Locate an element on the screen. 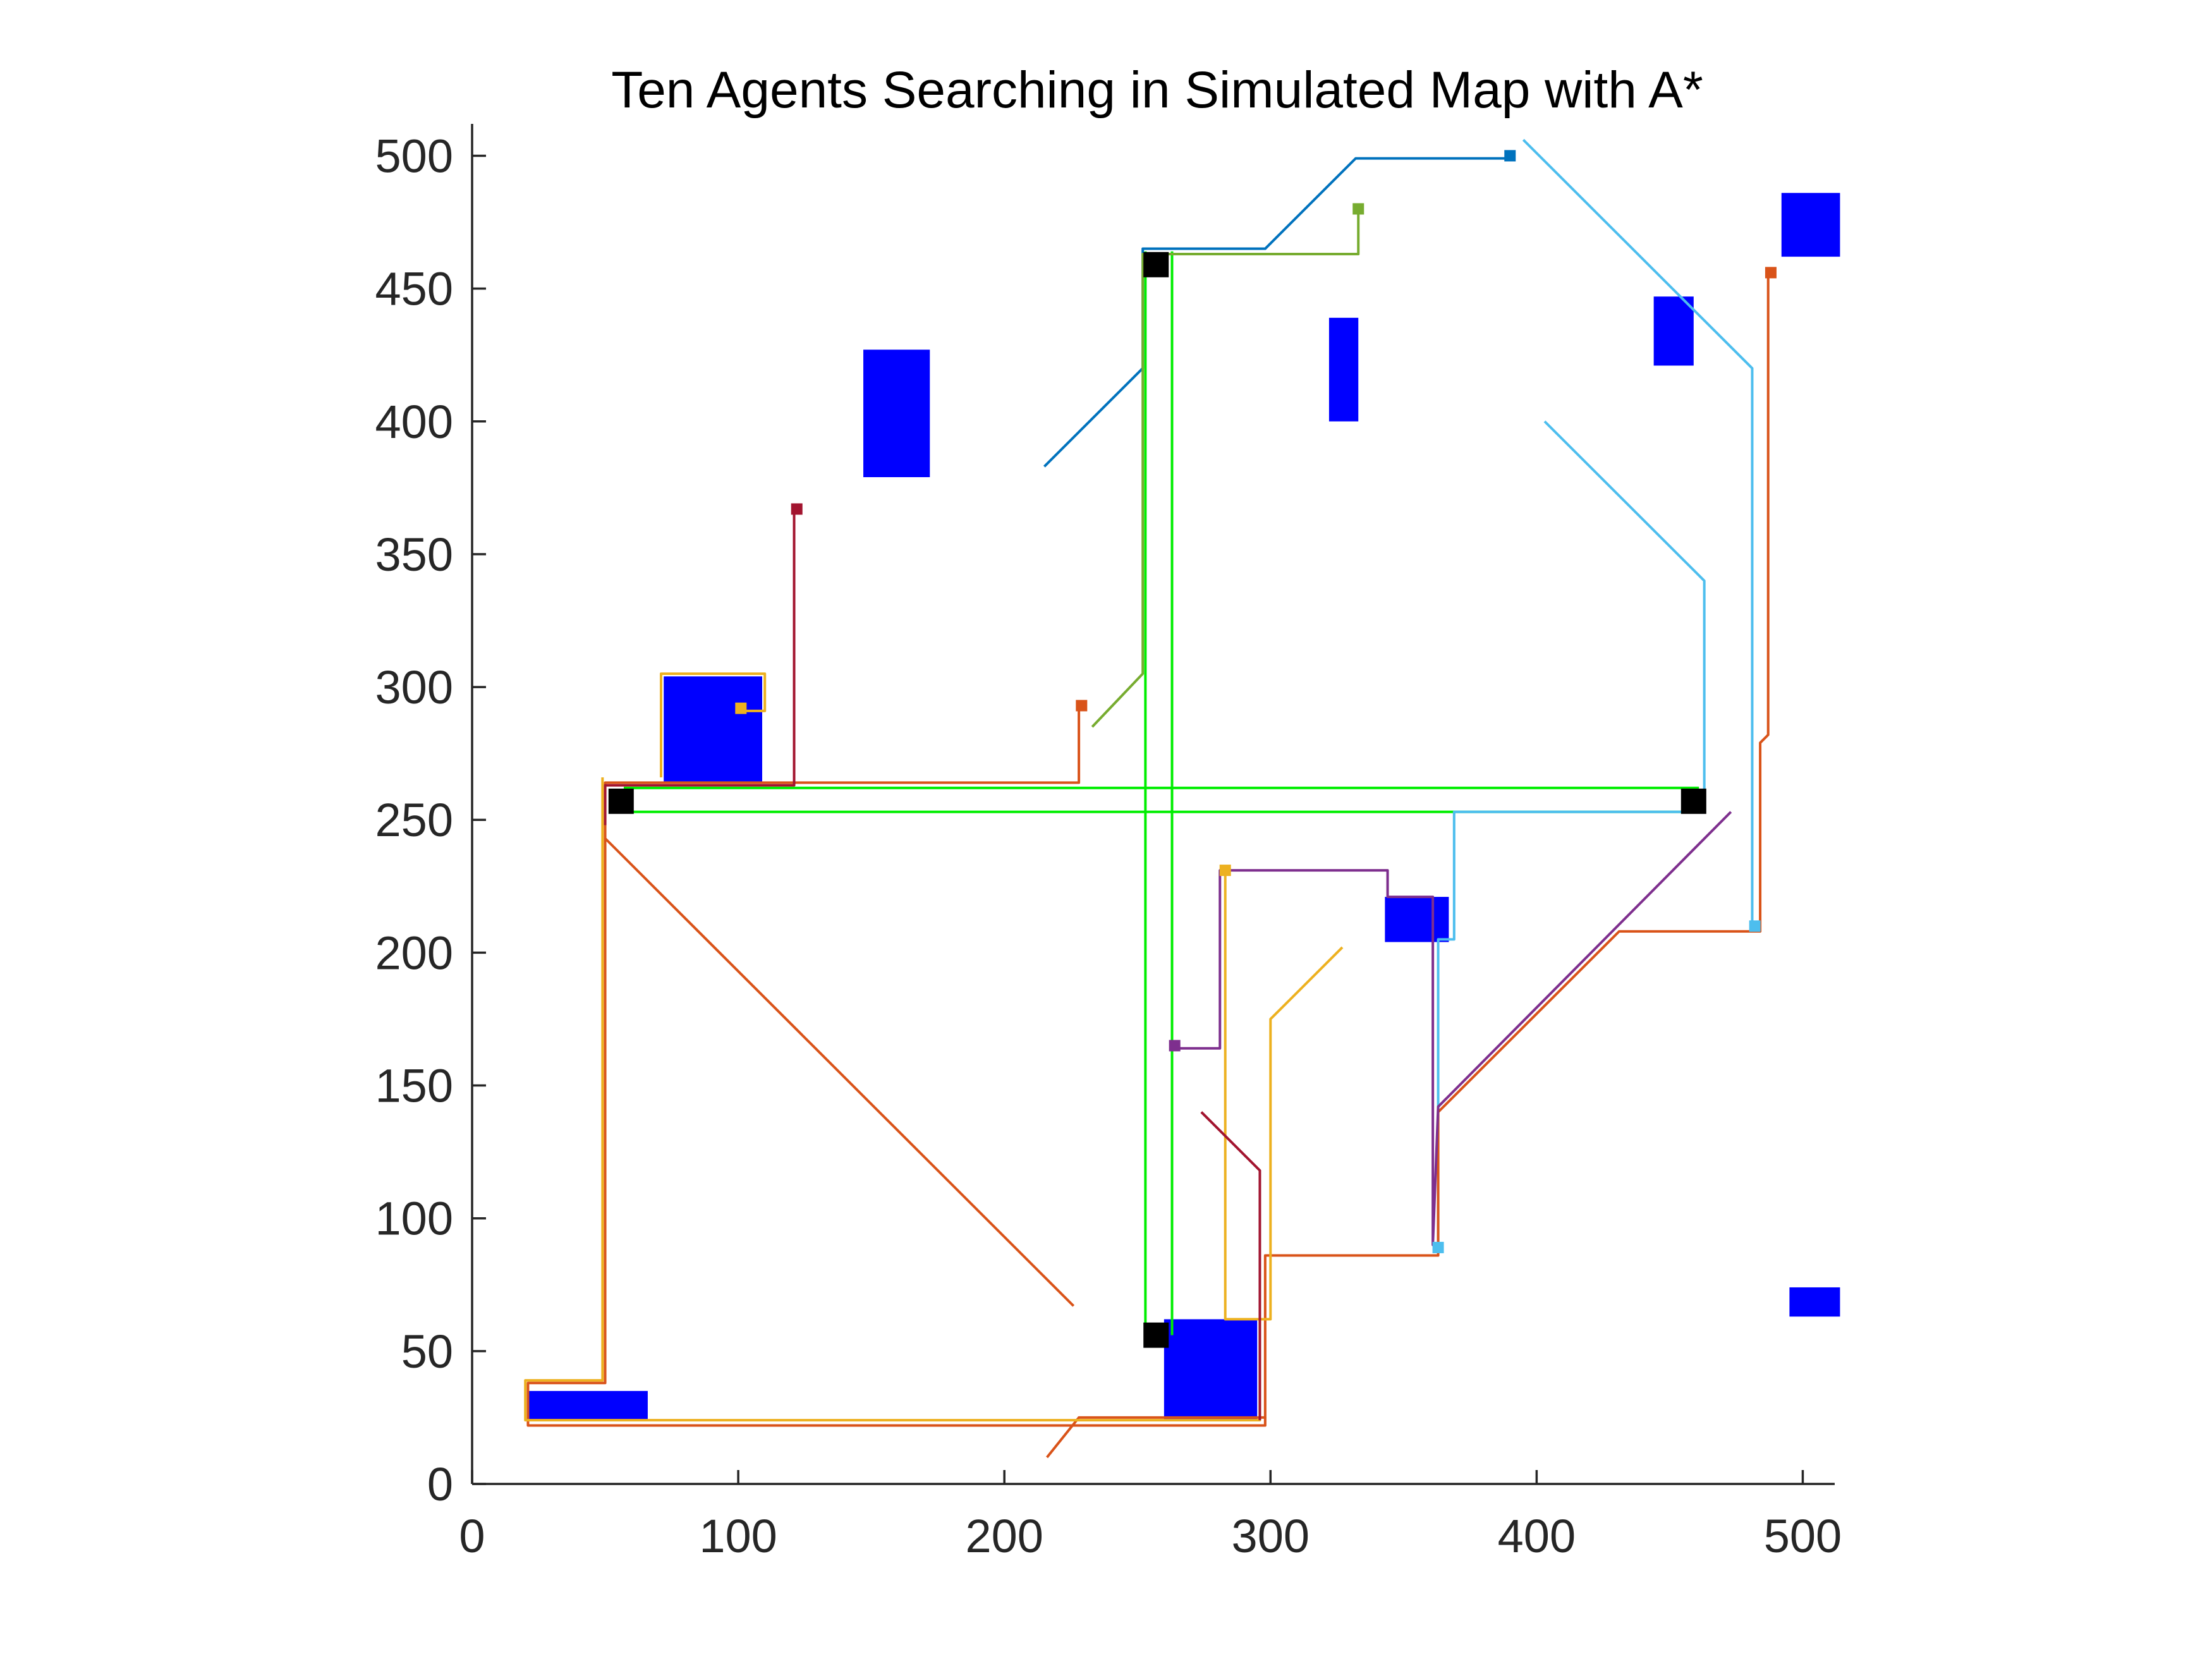  x-tick-label-400: 400 is located at coordinates (1537, 1536).